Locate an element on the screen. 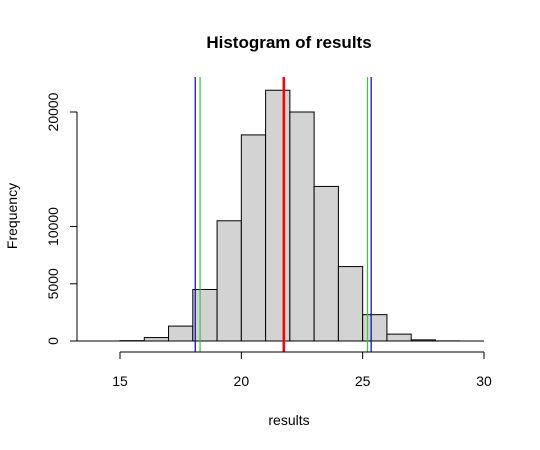 The height and width of the screenshot is (450, 540). x-tick-label-20: 20 is located at coordinates (242, 381).